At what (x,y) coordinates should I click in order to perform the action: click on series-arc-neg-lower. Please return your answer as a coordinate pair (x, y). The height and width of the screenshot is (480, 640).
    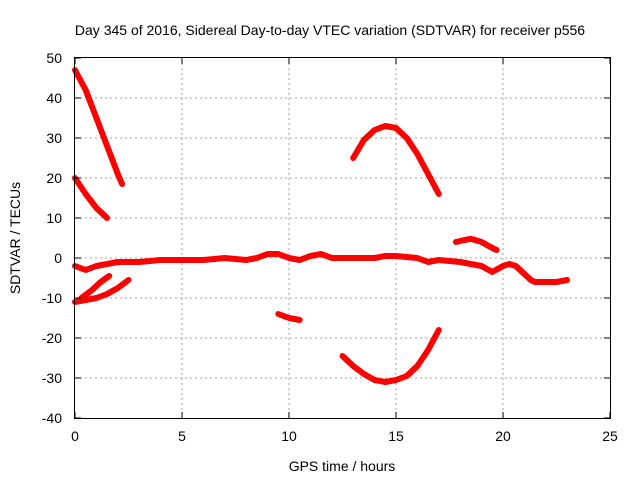
    Looking at the image, I should click on (102, 291).